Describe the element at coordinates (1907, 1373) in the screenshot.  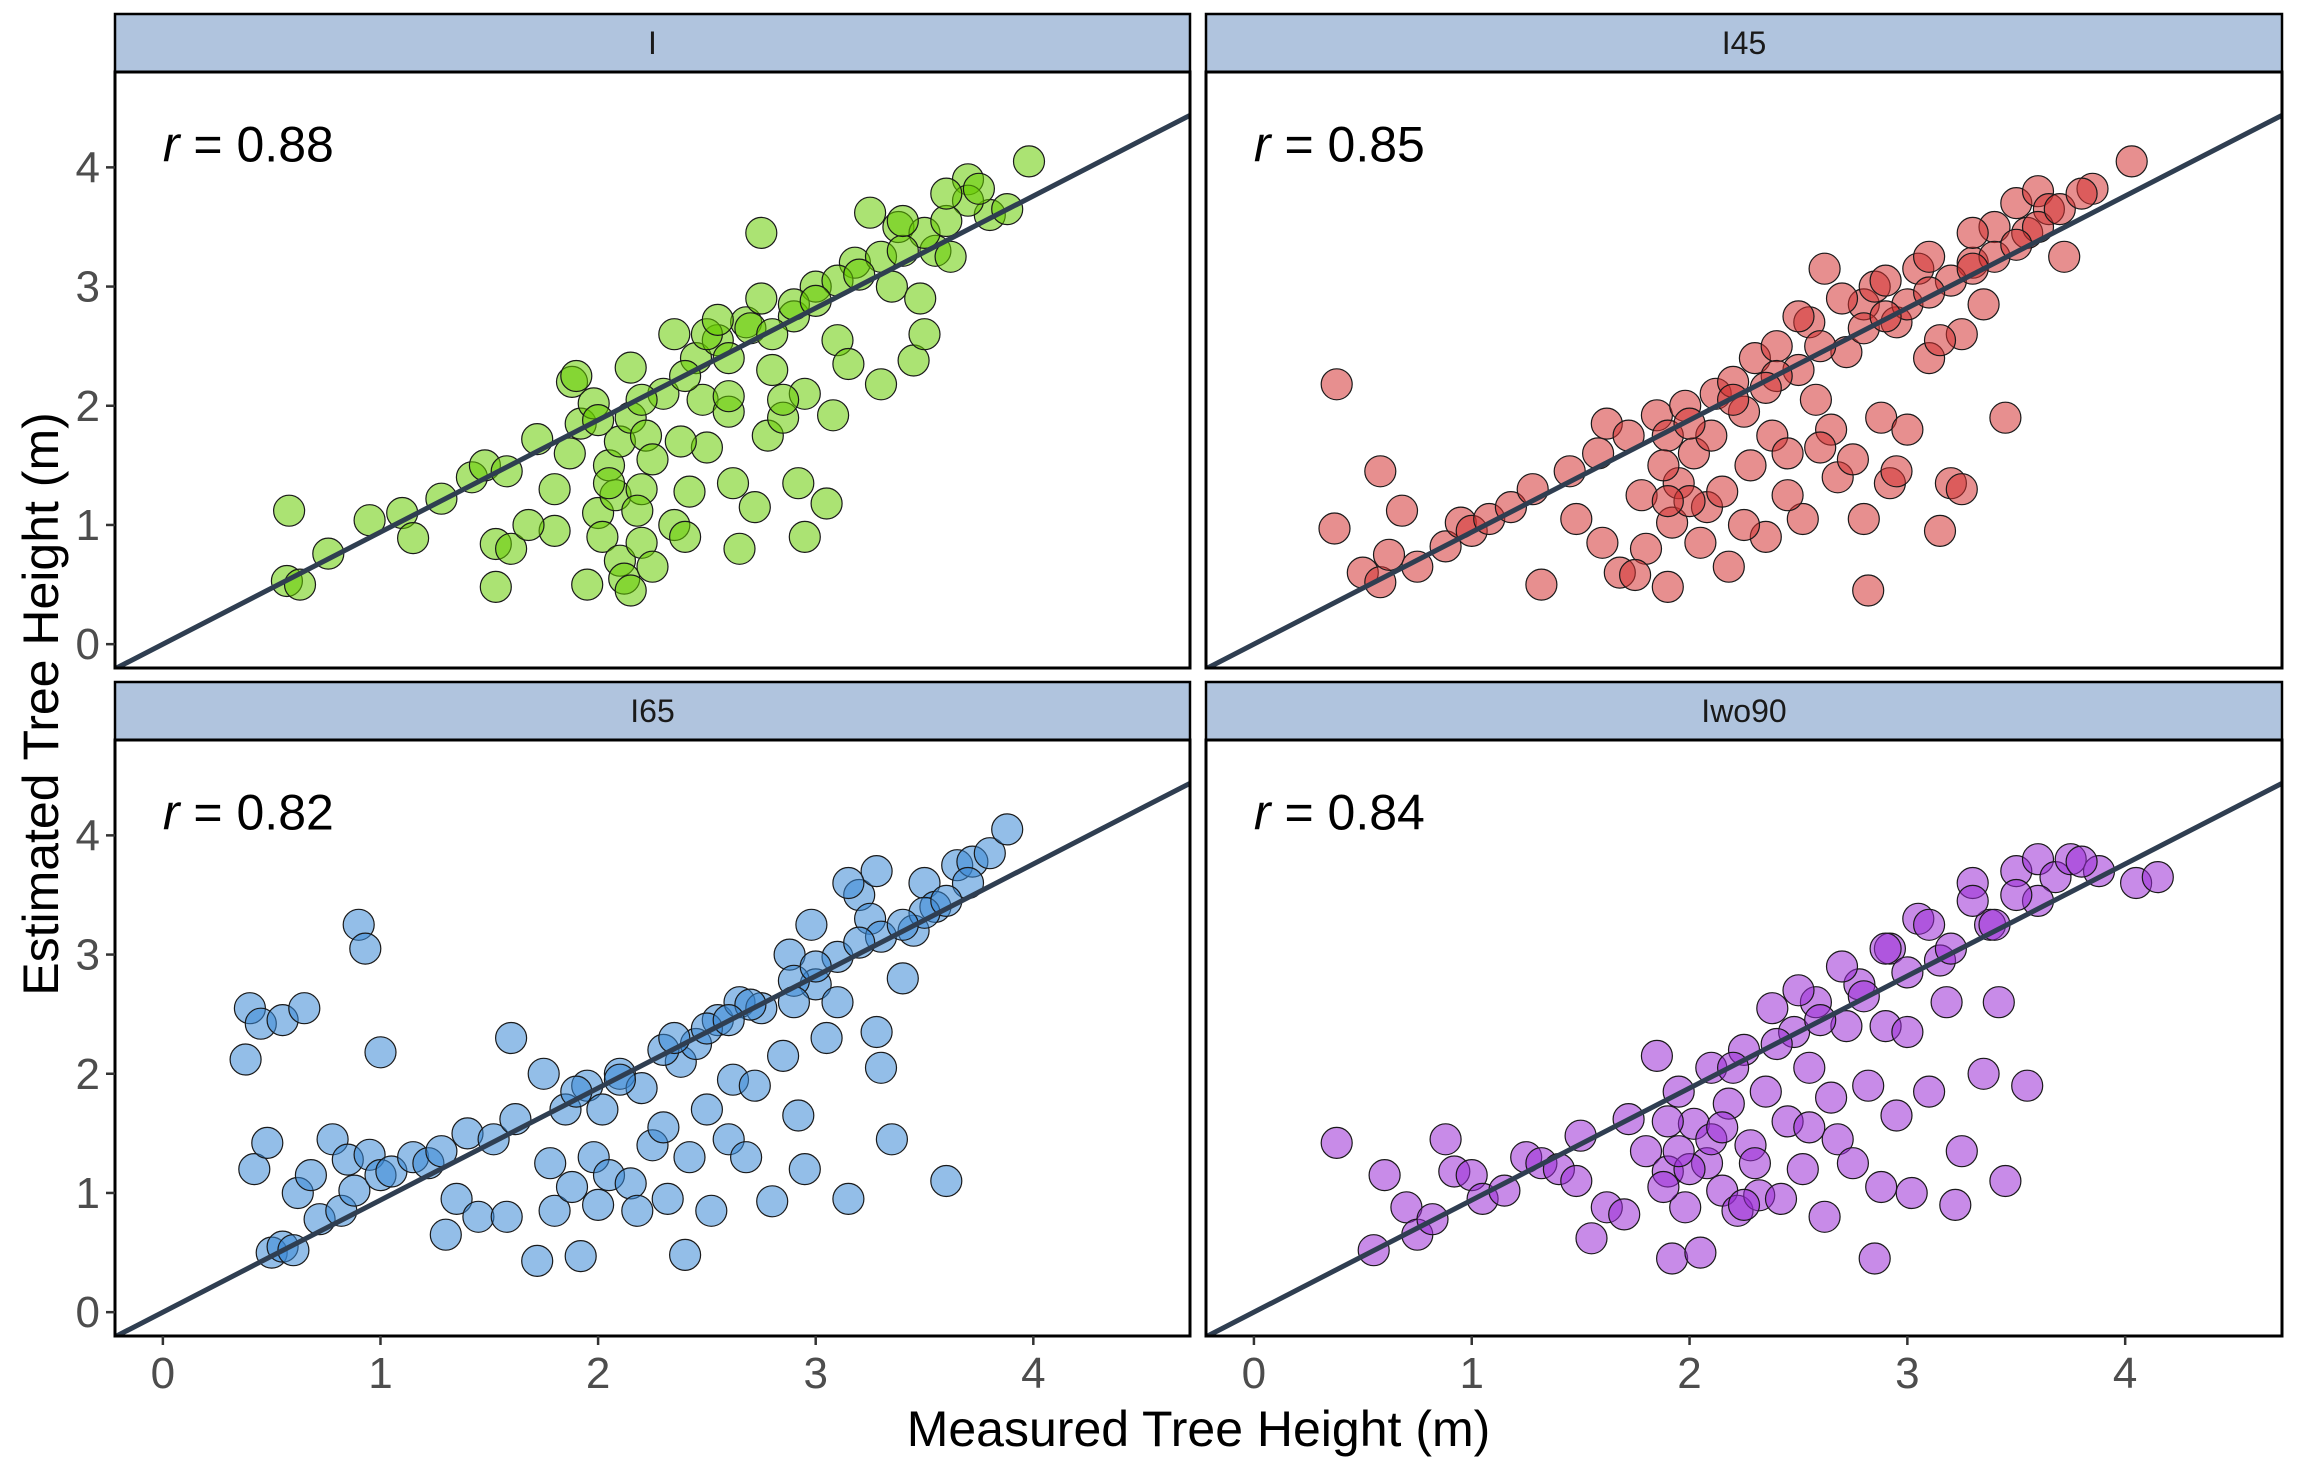
I see `x-tick-label: 3` at that location.